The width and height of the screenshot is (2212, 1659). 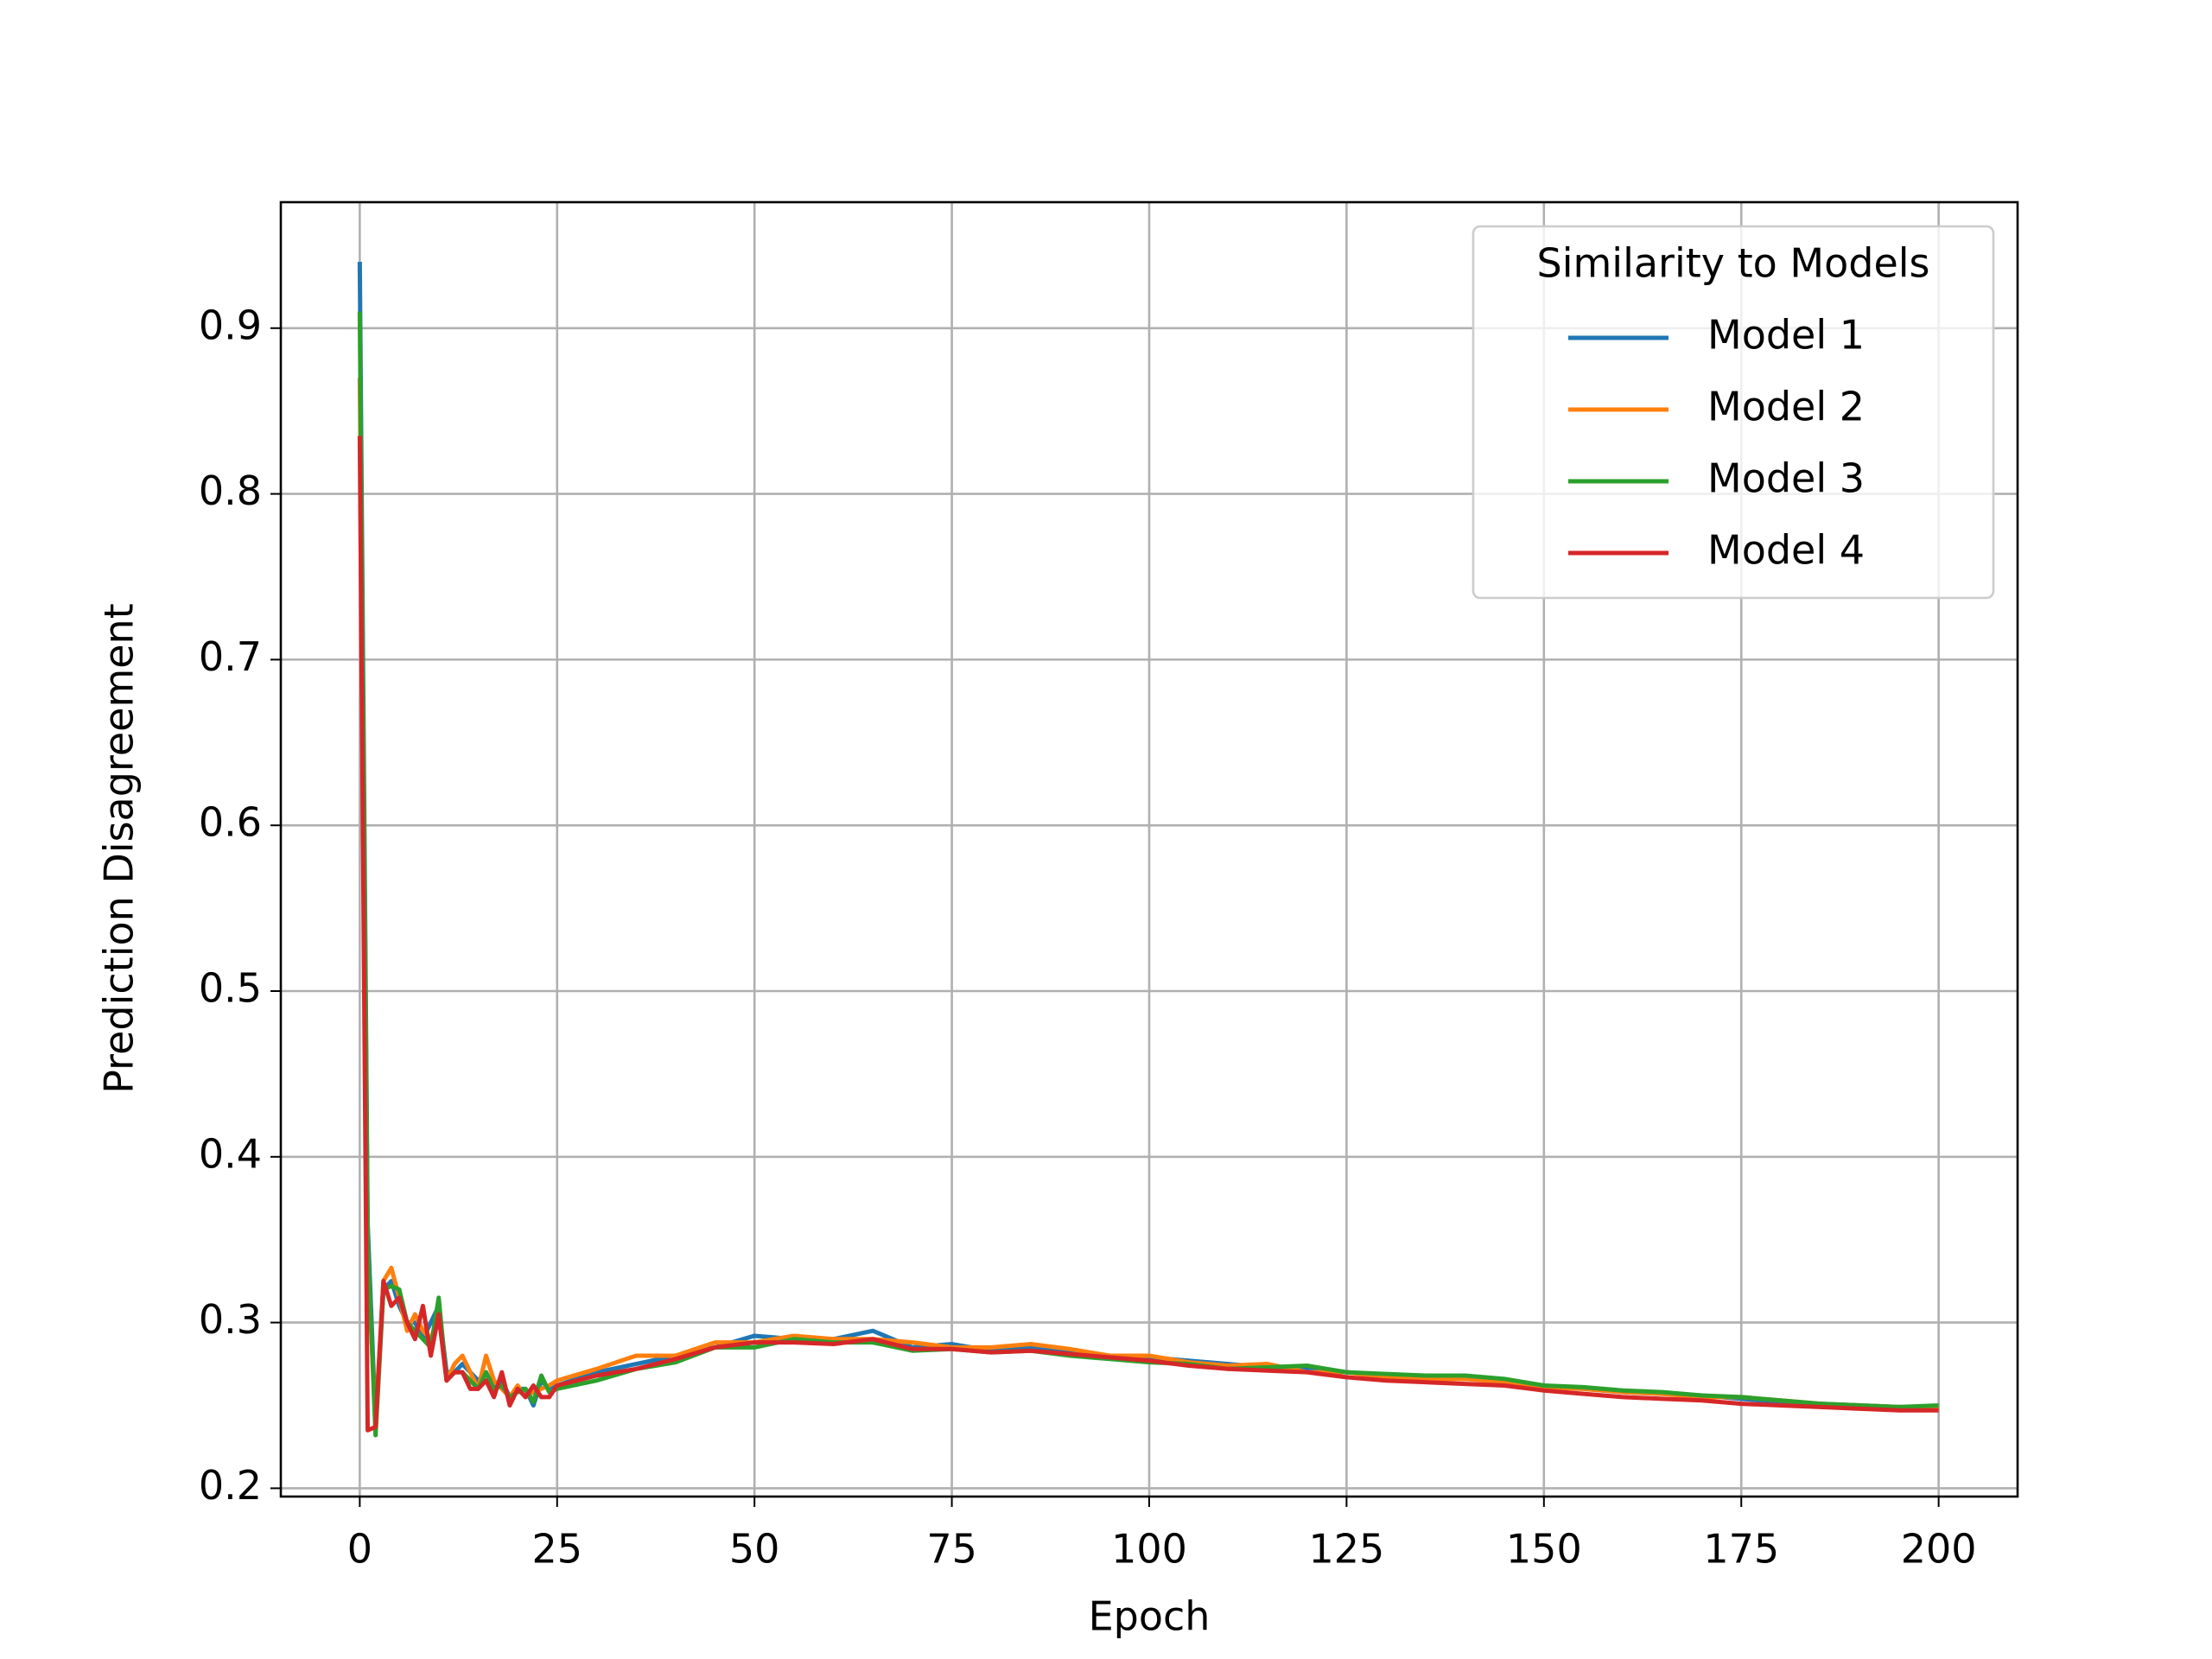 What do you see at coordinates (231, 822) in the screenshot?
I see `y-tick-label: 0.6` at bounding box center [231, 822].